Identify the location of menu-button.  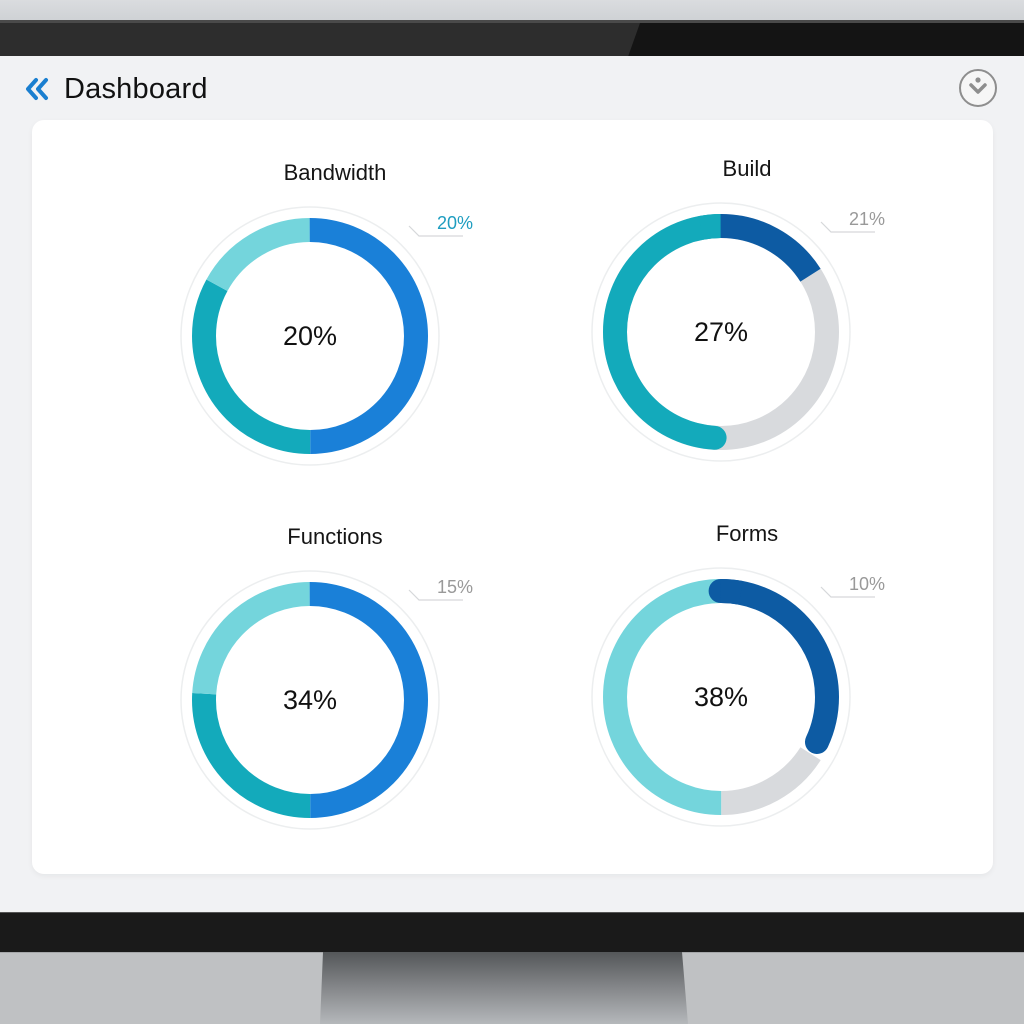
(978, 88).